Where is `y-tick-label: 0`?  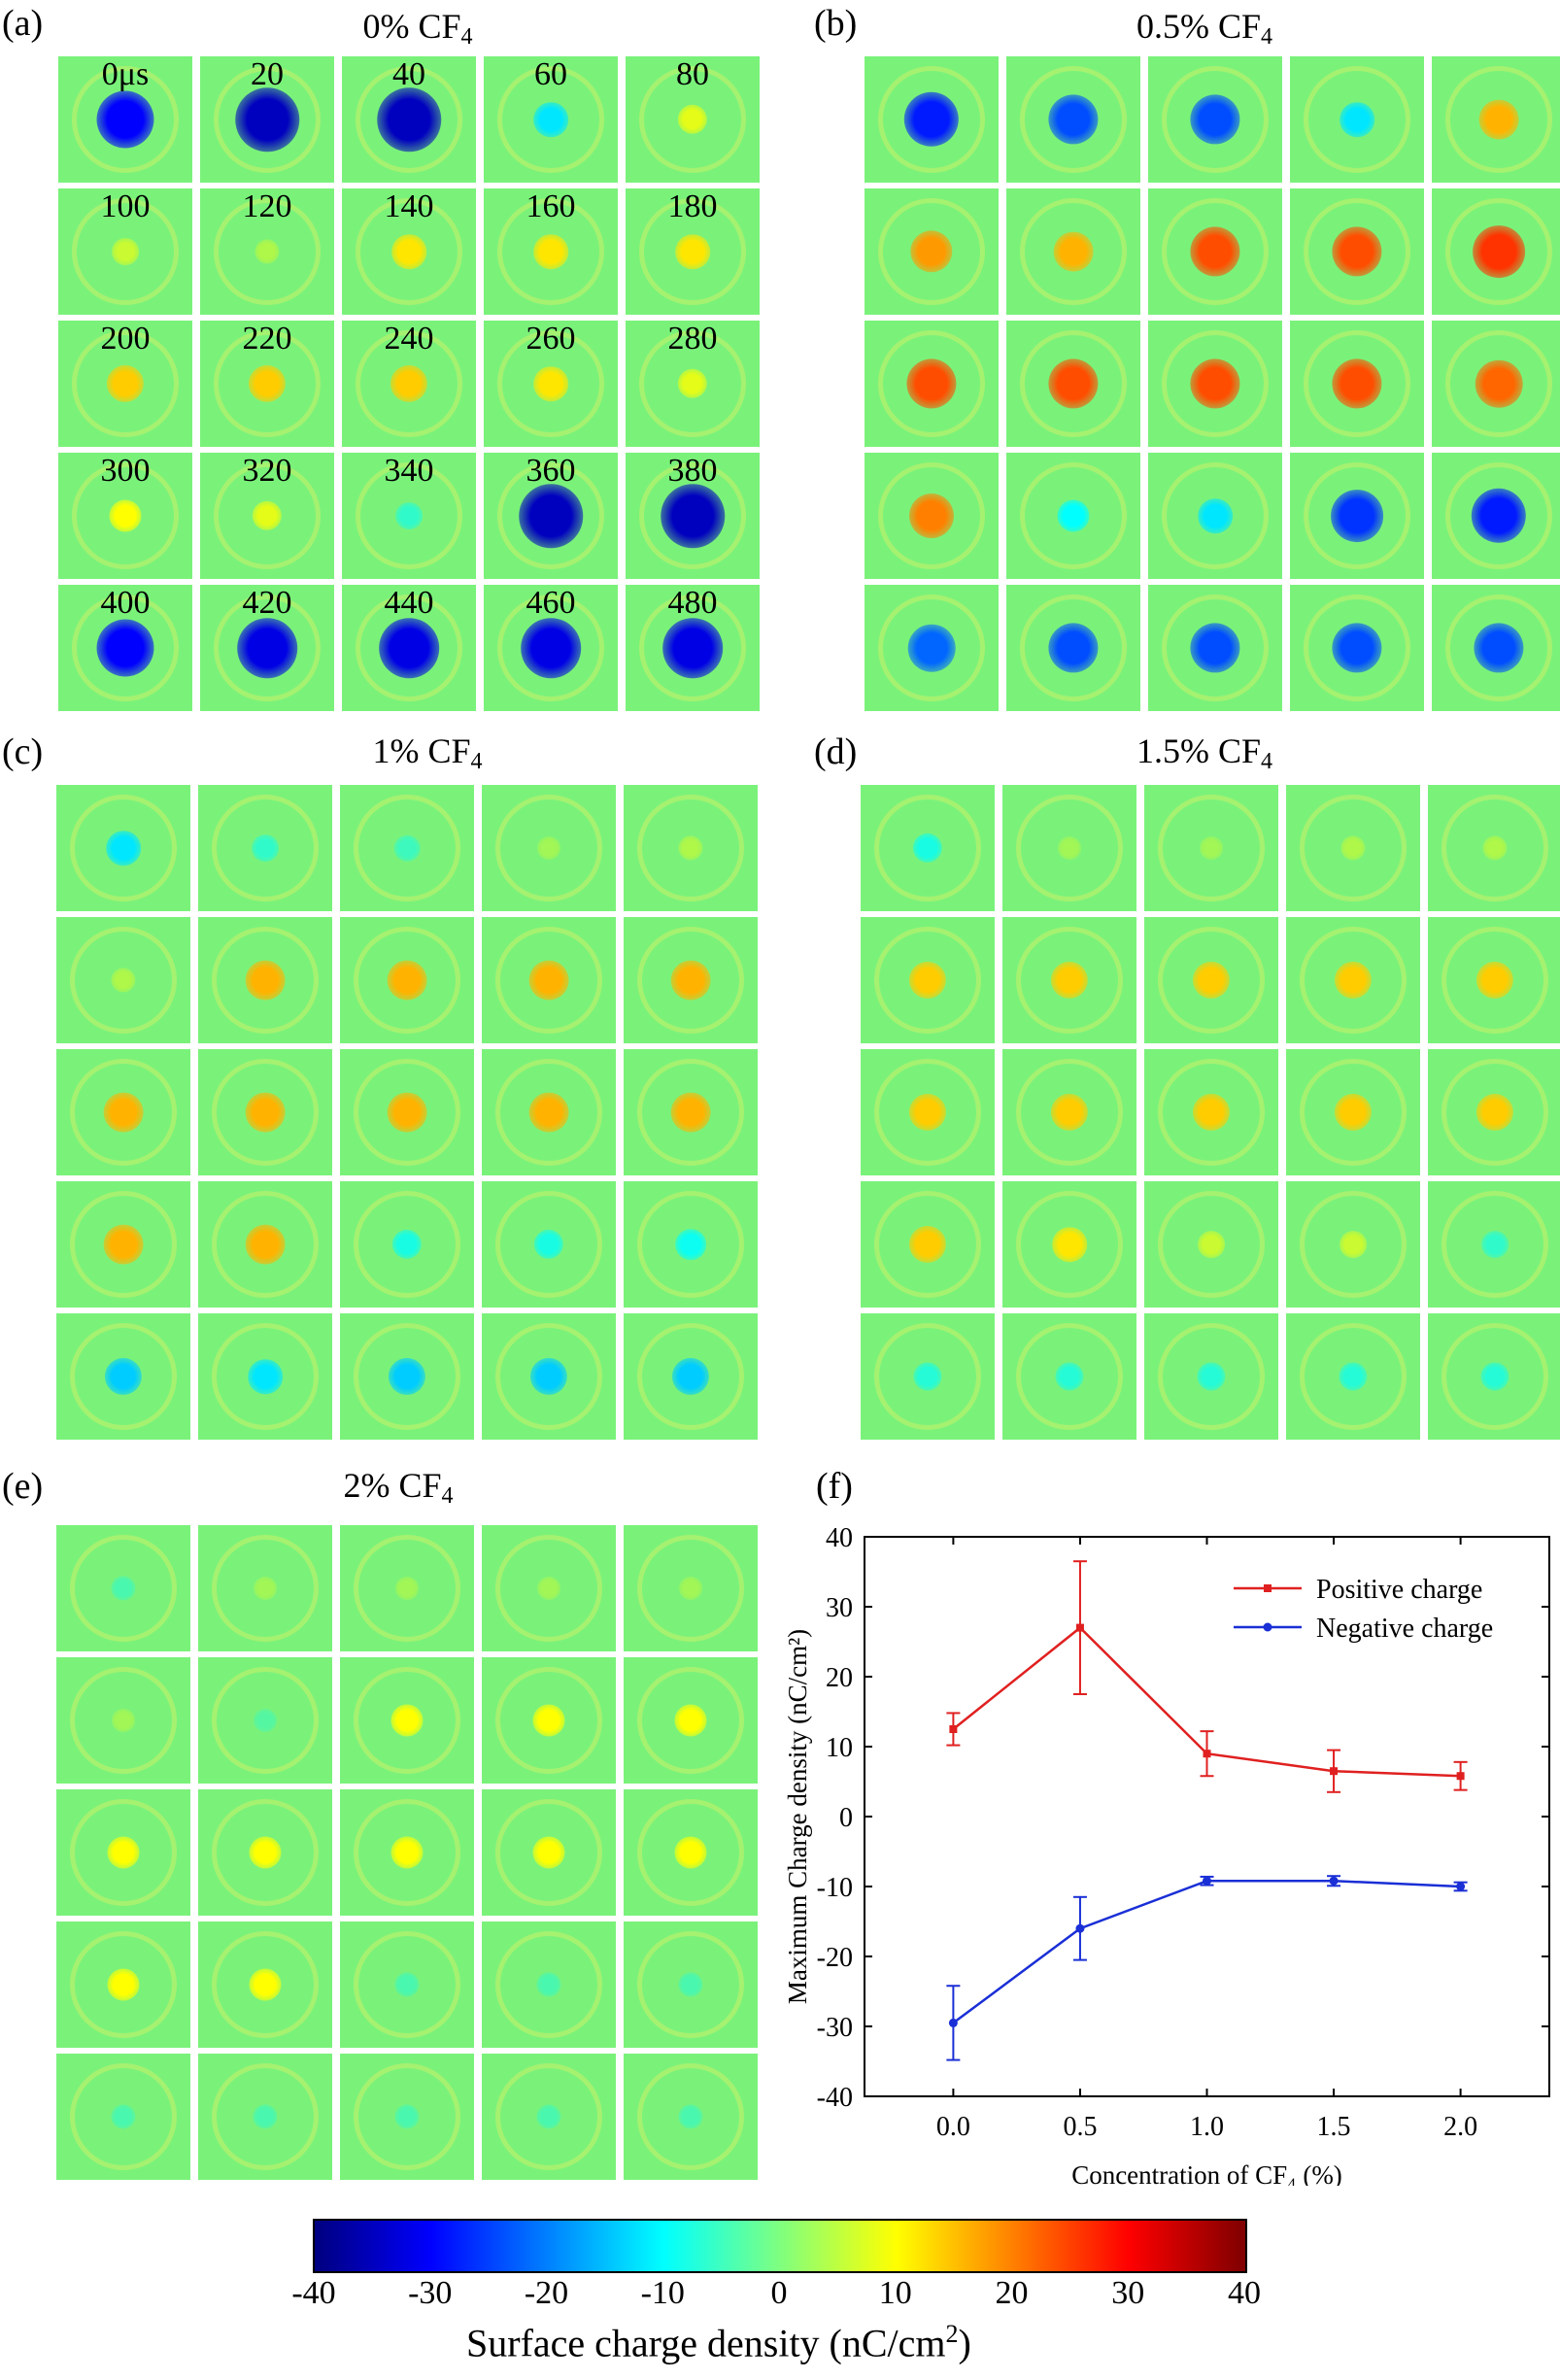
y-tick-label: 0 is located at coordinates (846, 1818).